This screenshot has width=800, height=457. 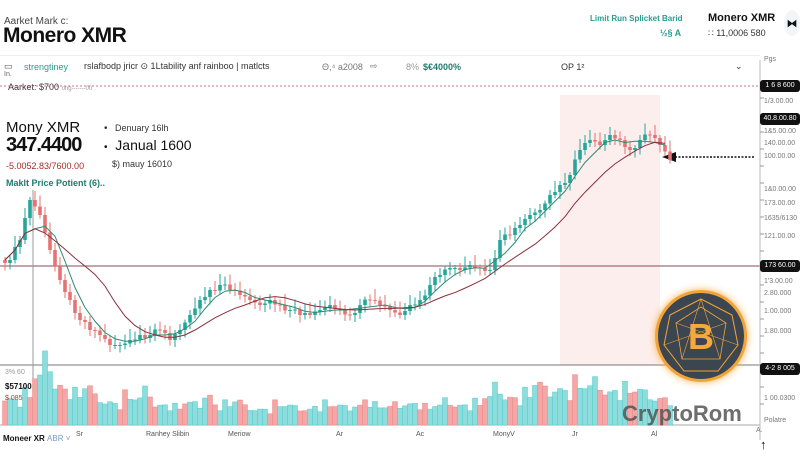 What do you see at coordinates (739, 66) in the screenshot?
I see `chevron-down-icon: ⌄` at bounding box center [739, 66].